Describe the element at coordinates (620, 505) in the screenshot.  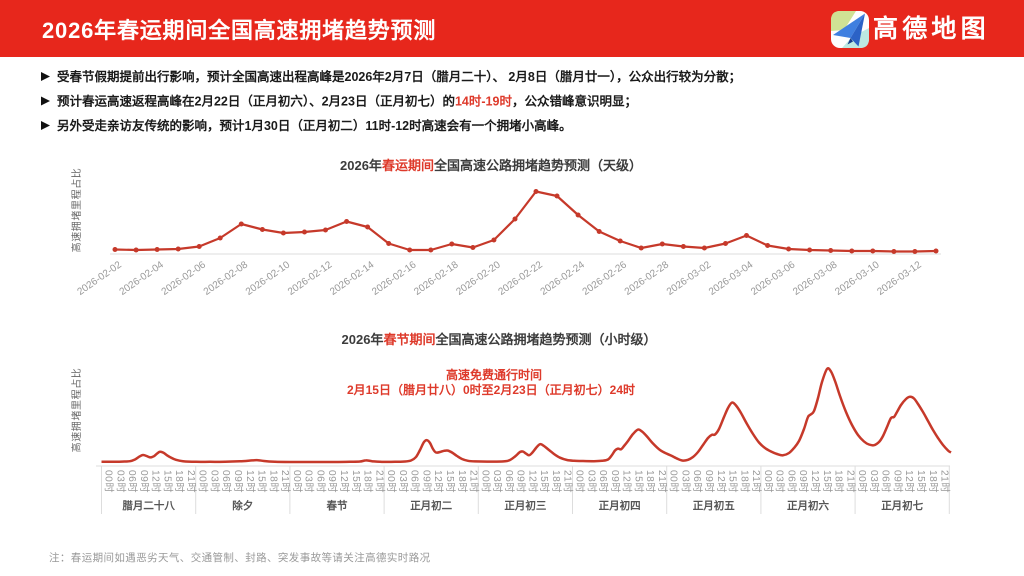
I see `svg-text: 正月初四` at that location.